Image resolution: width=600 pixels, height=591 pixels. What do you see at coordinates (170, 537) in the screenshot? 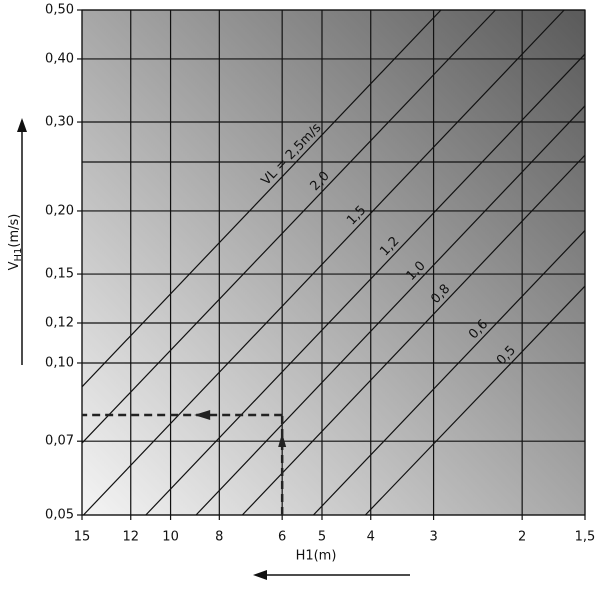
I see `x-tick-label: 10` at bounding box center [170, 537].